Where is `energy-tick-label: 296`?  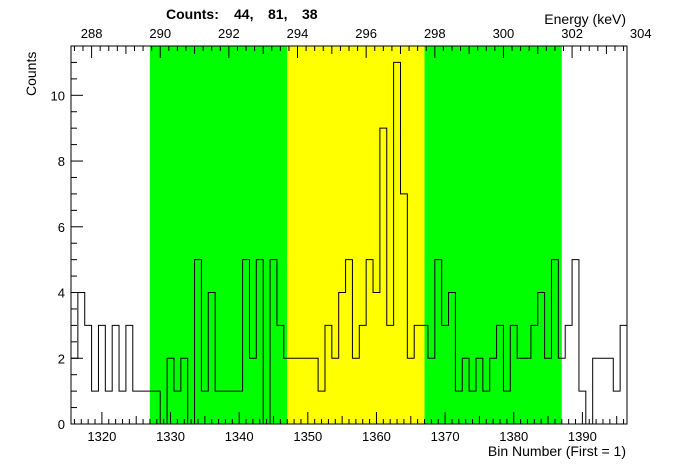
energy-tick-label: 296 is located at coordinates (366, 33).